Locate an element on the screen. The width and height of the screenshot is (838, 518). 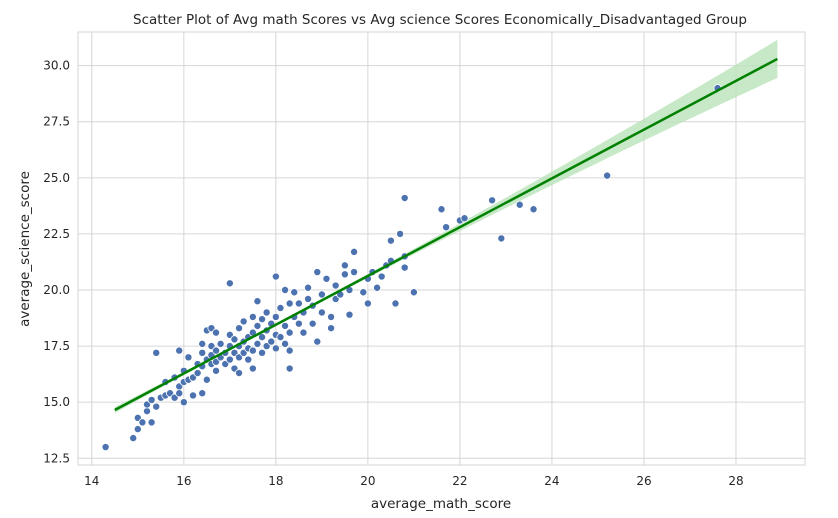
x-axis-label: average_math_score is located at coordinates (441, 504).